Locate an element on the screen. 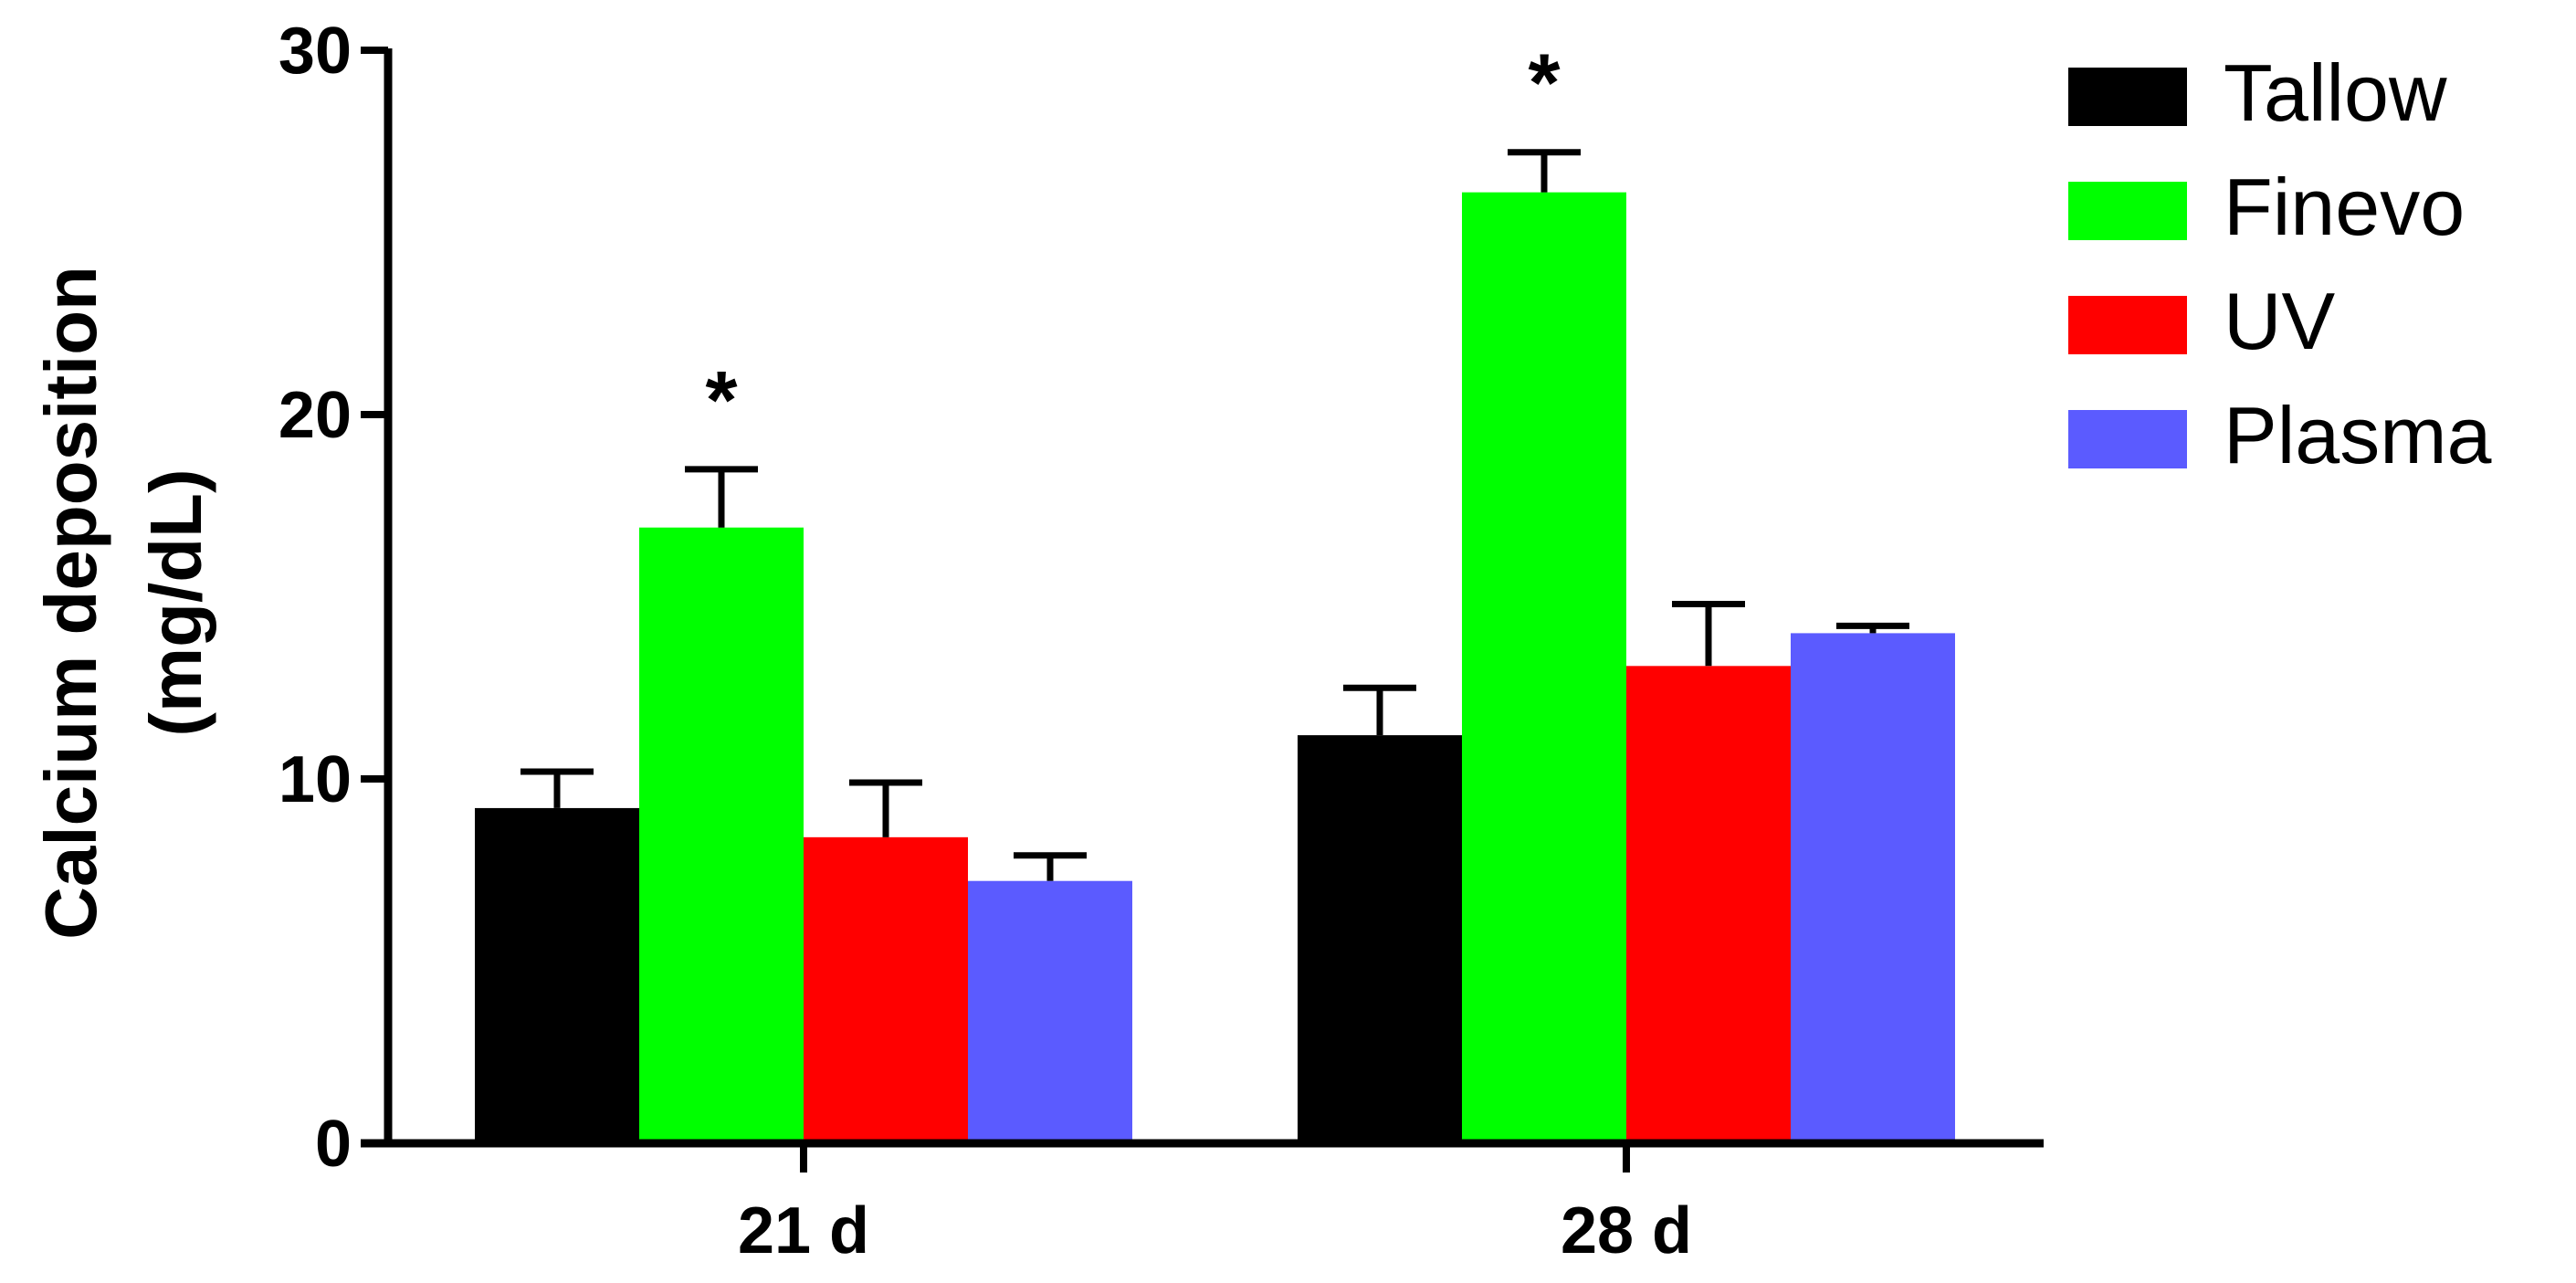 Image resolution: width=2576 pixels, height=1283 pixels. bar-plasma-28d is located at coordinates (1873, 888).